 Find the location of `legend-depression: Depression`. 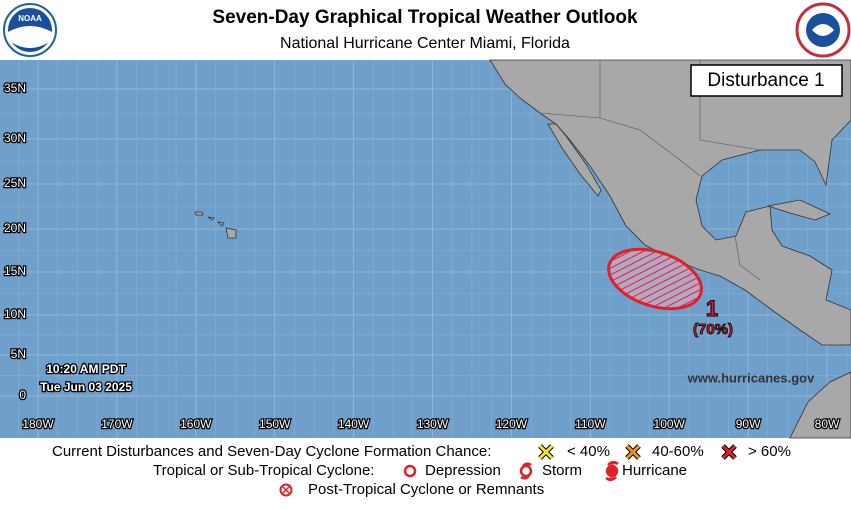

legend-depression: Depression is located at coordinates (463, 470).